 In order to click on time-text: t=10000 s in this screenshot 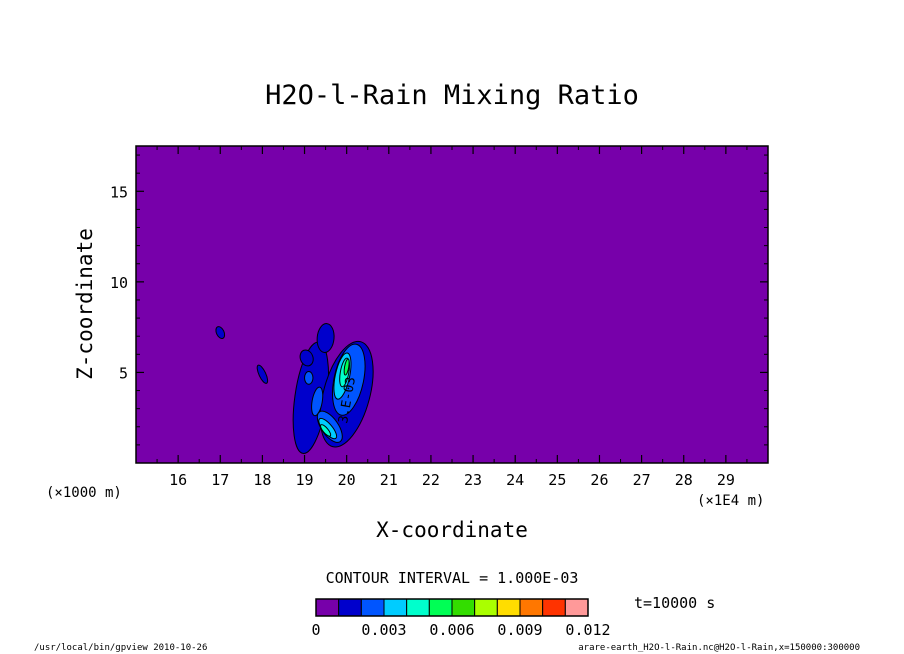, I will do `click(674, 603)`.